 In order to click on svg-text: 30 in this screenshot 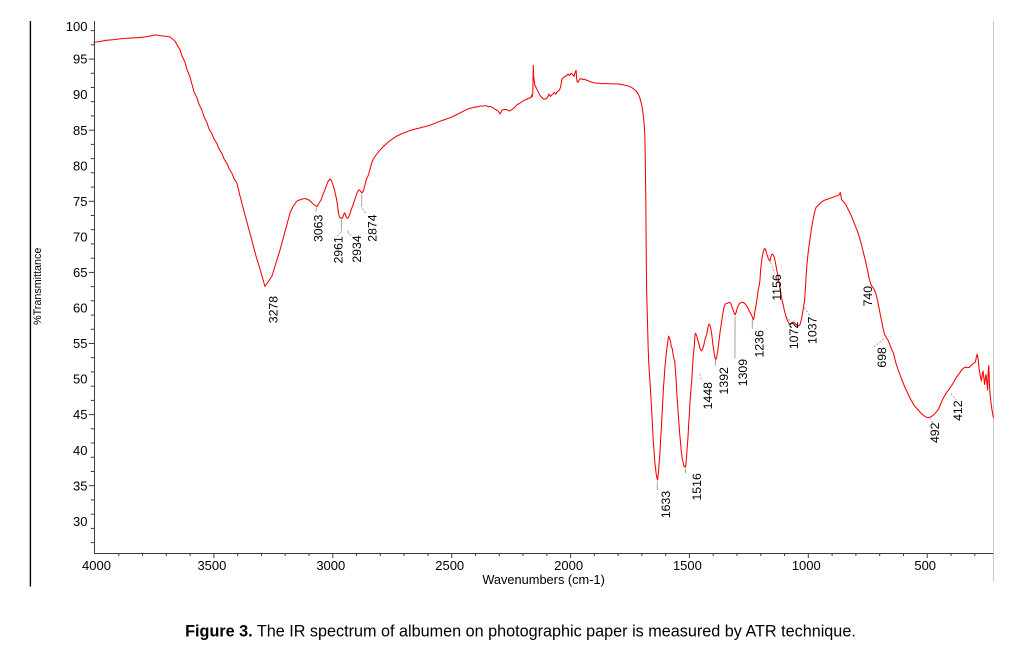, I will do `click(80, 521)`.